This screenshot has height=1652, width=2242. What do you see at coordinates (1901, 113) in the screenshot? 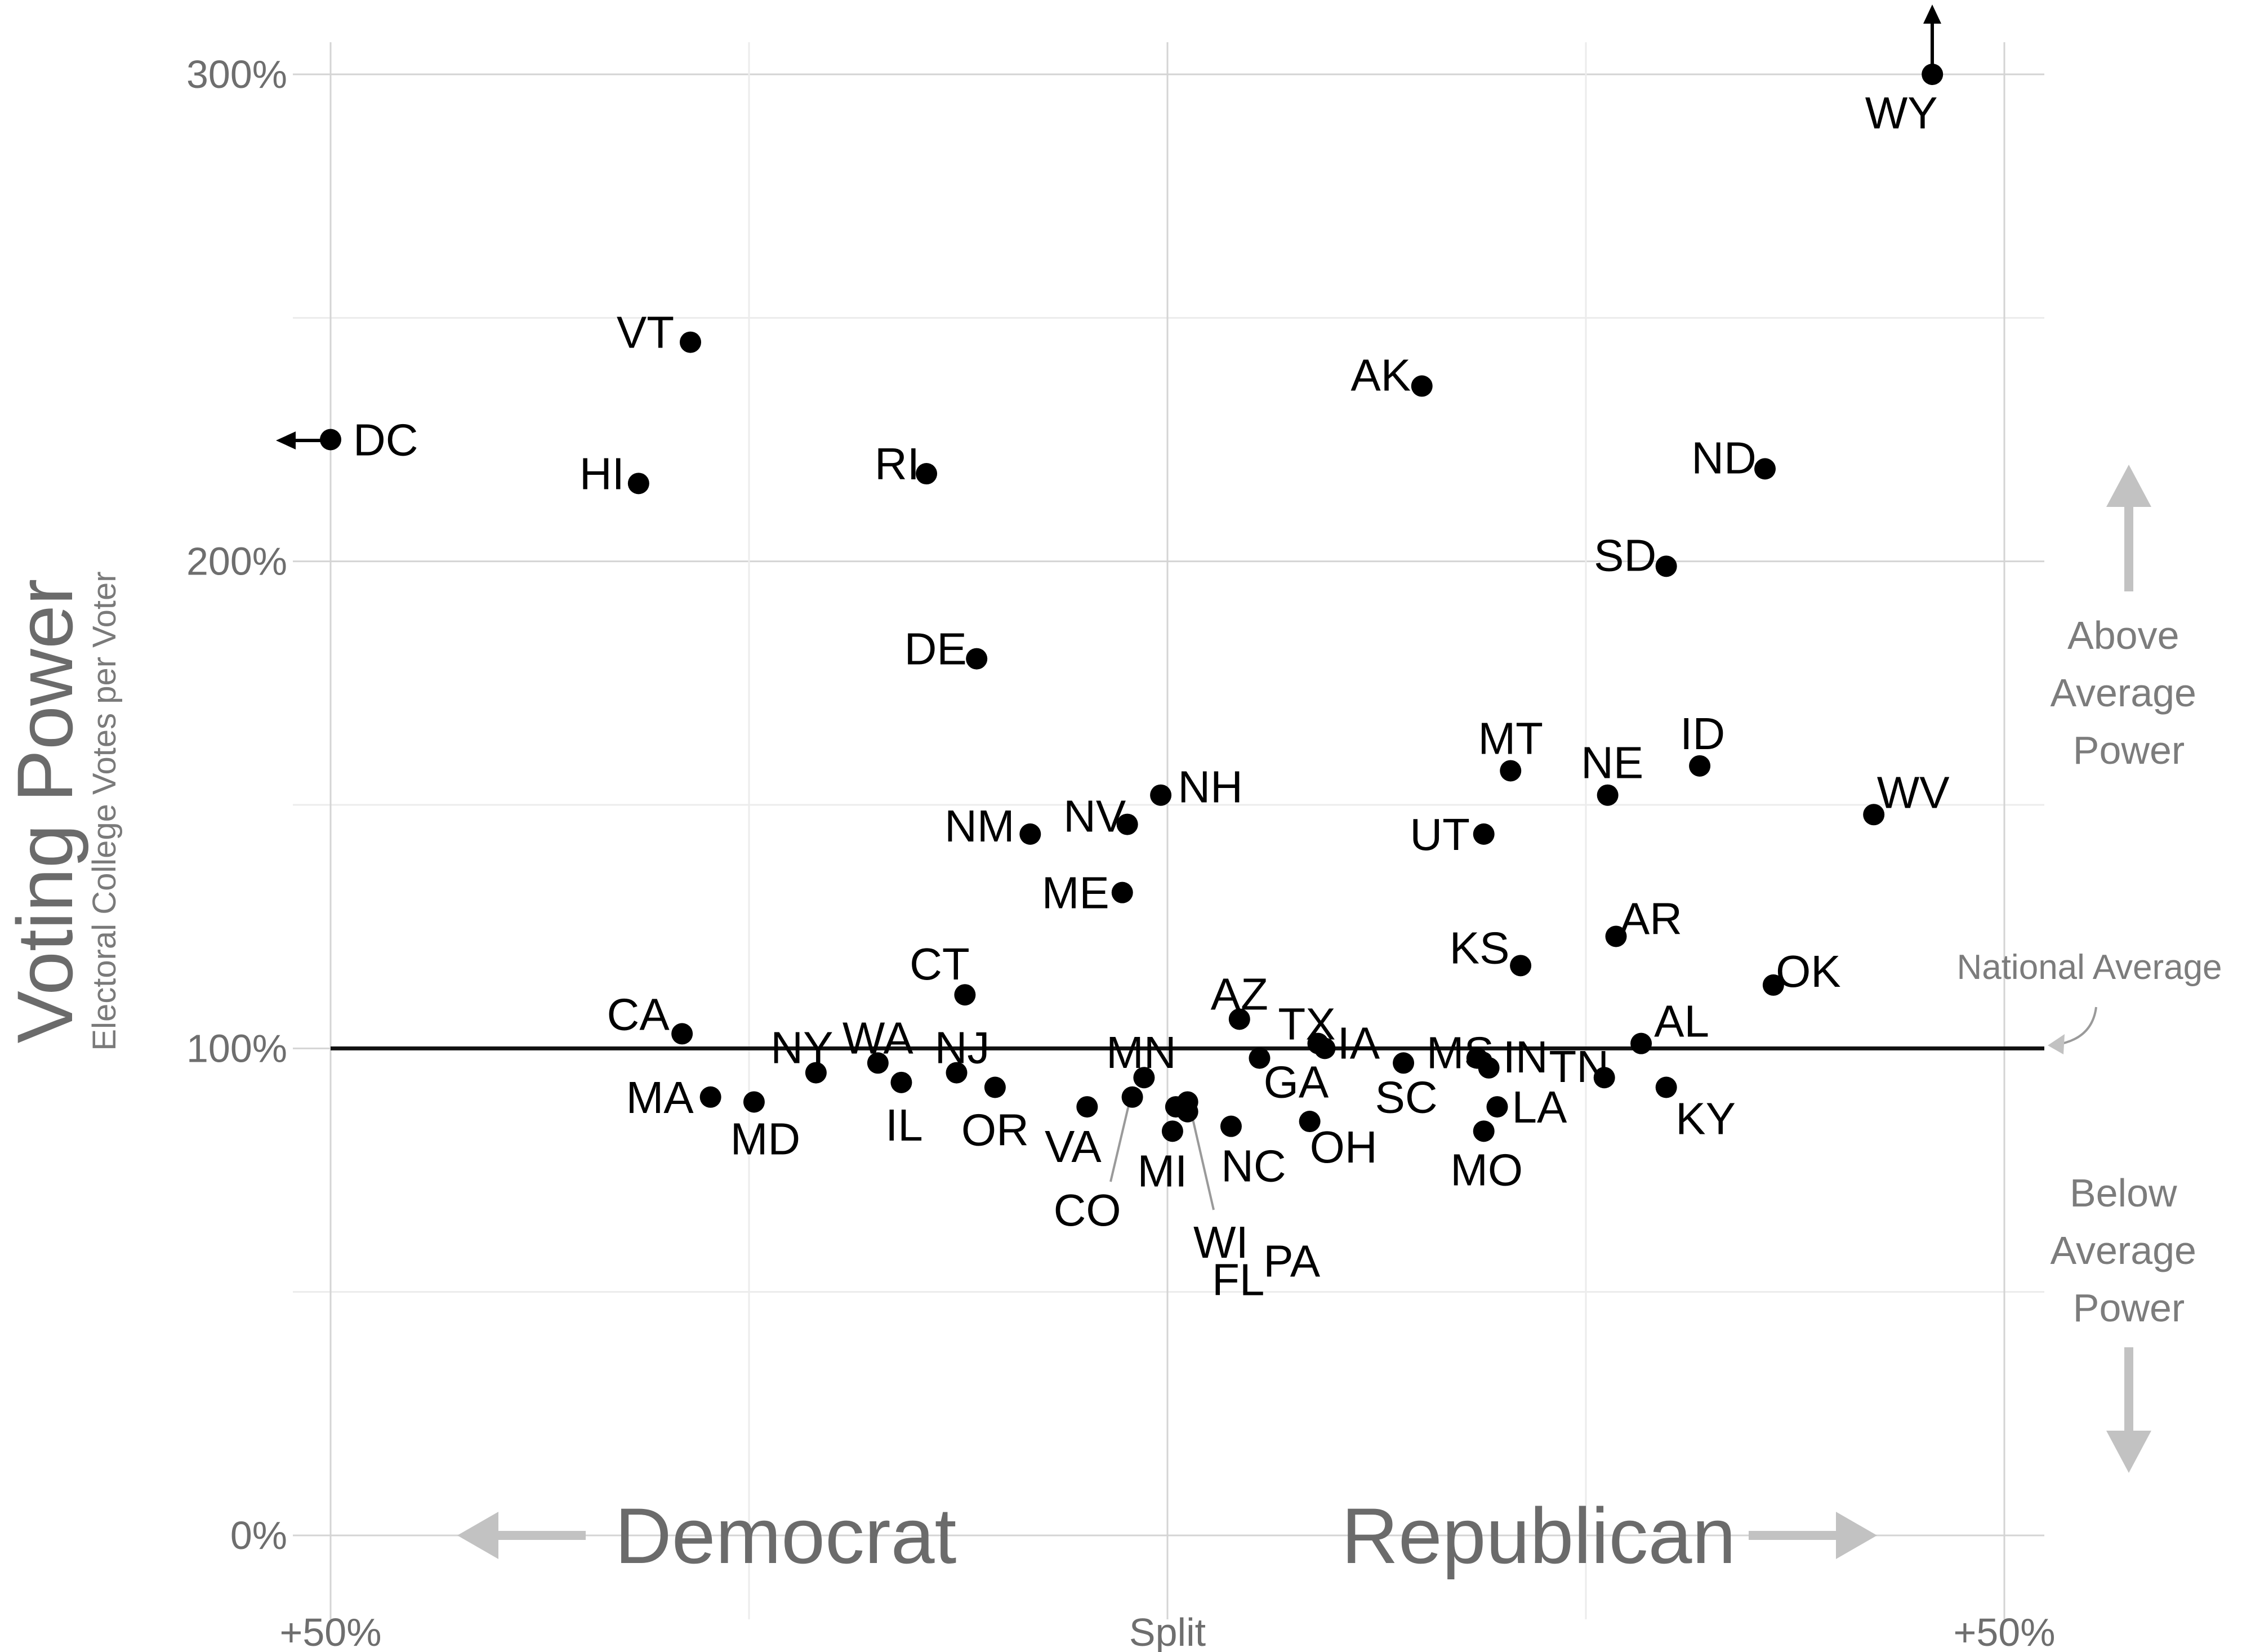
I see `label-wy: WY` at bounding box center [1901, 113].